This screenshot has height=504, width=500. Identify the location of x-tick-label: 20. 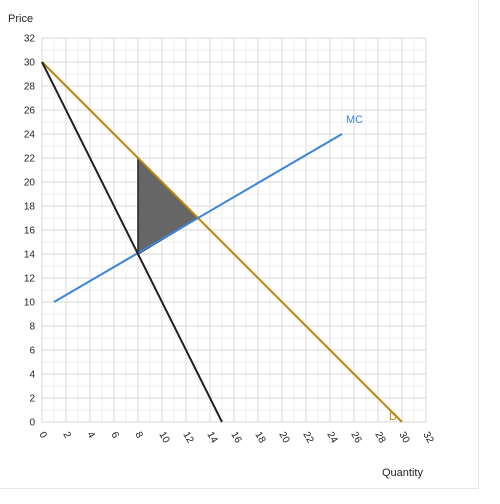
(283, 438).